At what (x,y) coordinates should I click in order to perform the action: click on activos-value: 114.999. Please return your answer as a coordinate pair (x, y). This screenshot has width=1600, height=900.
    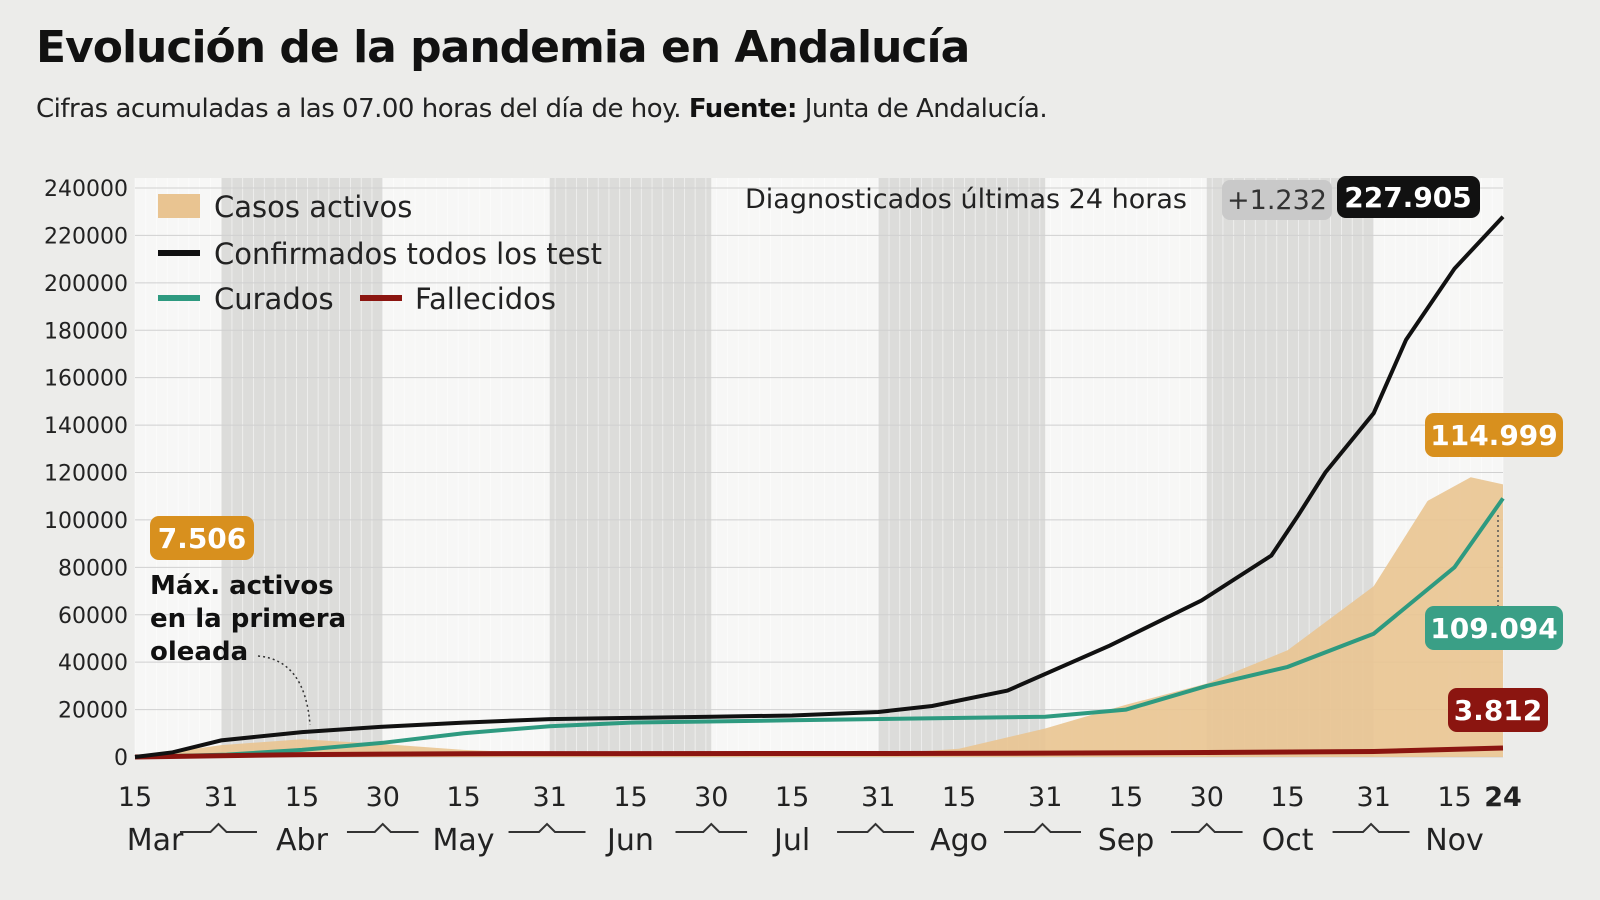
    Looking at the image, I should click on (1494, 435).